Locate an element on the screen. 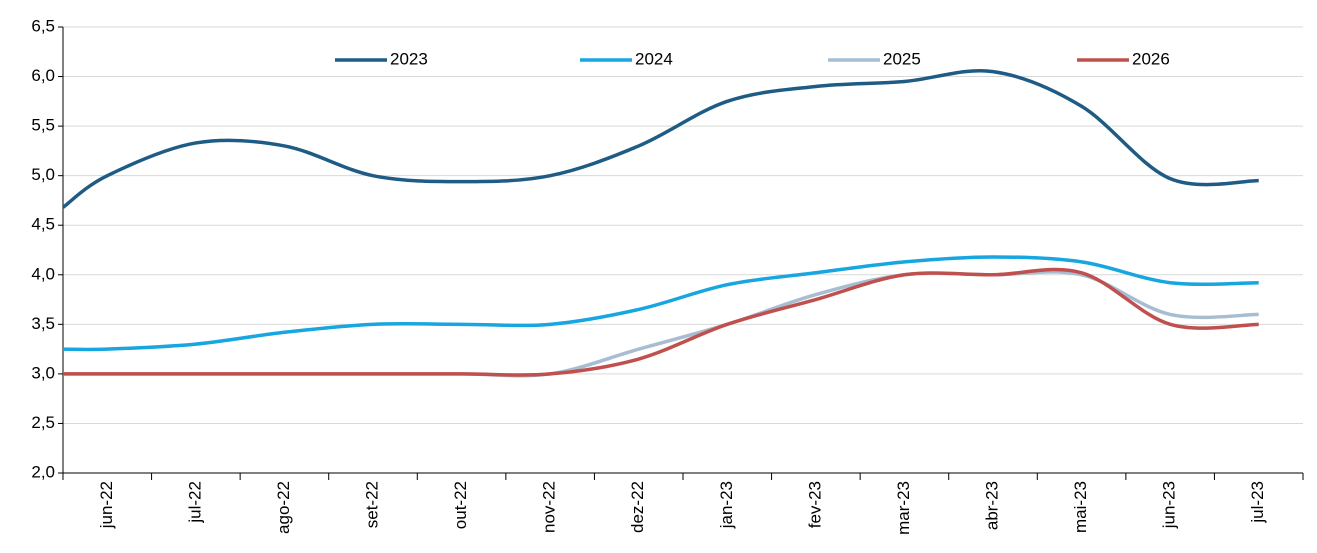 The height and width of the screenshot is (553, 1317). y-tick-label: 6,5 is located at coordinates (43, 25).